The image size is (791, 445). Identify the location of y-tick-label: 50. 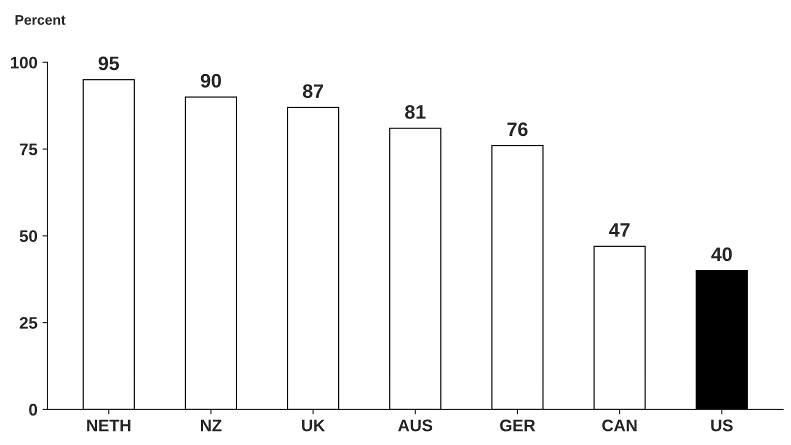
(29, 236).